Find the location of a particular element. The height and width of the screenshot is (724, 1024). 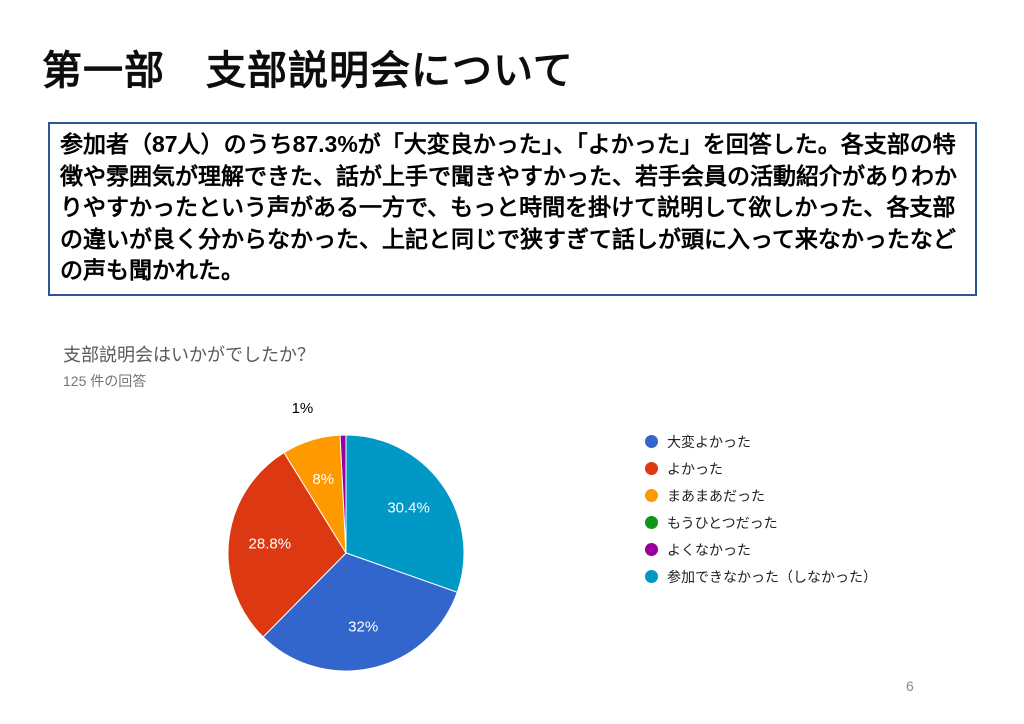

pie-slice-label: 1% is located at coordinates (303, 408).